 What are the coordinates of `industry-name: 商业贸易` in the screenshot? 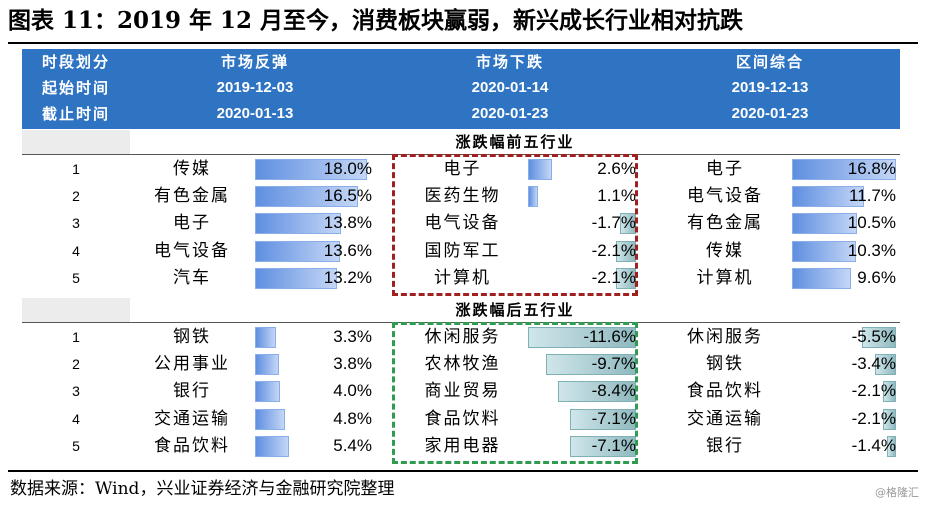 It's located at (462, 391).